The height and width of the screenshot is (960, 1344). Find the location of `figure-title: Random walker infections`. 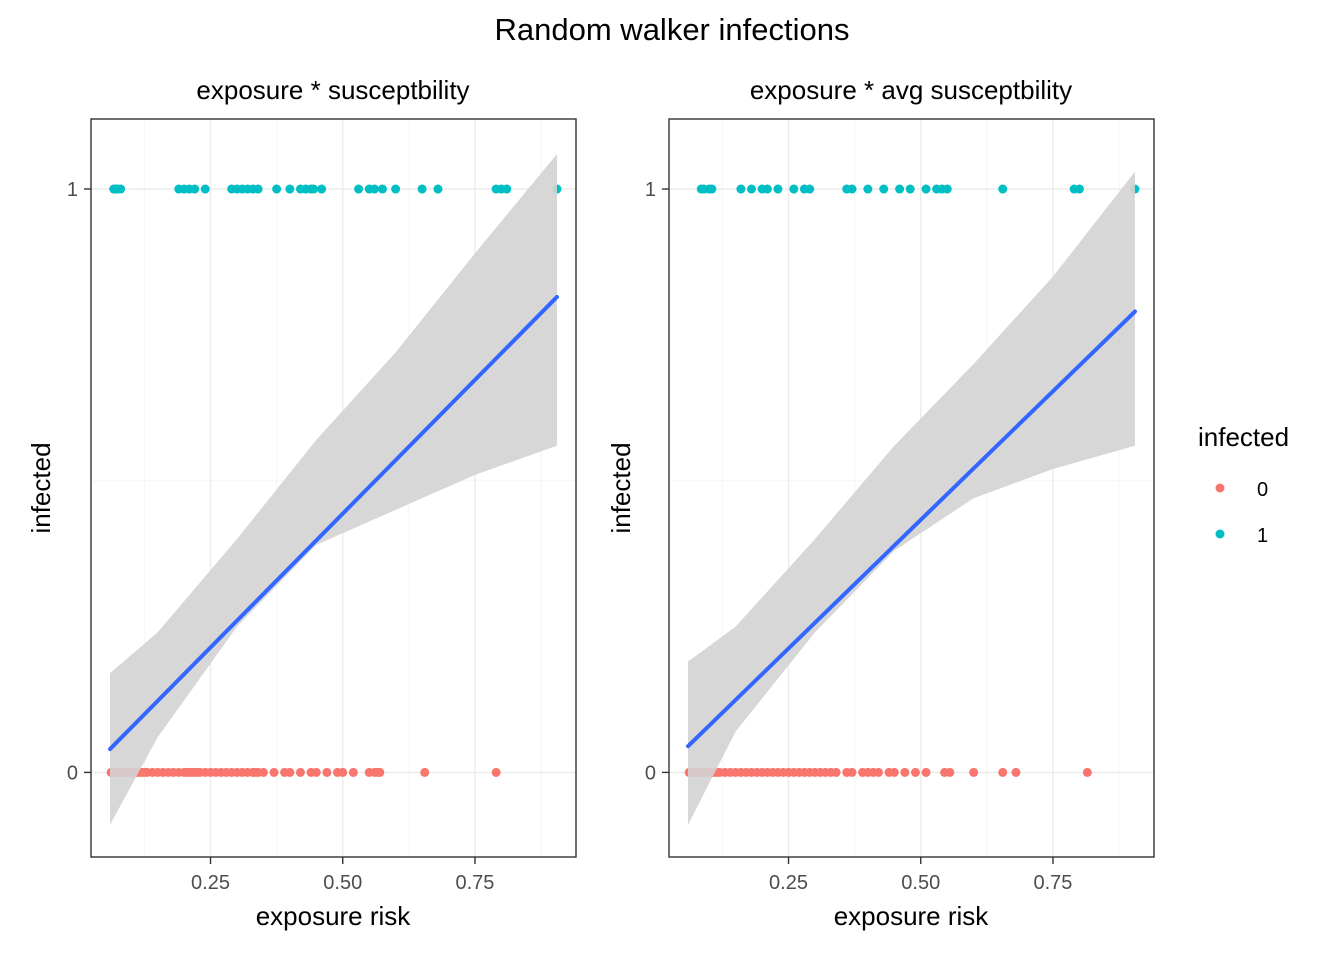

figure-title: Random walker infections is located at coordinates (672, 29).